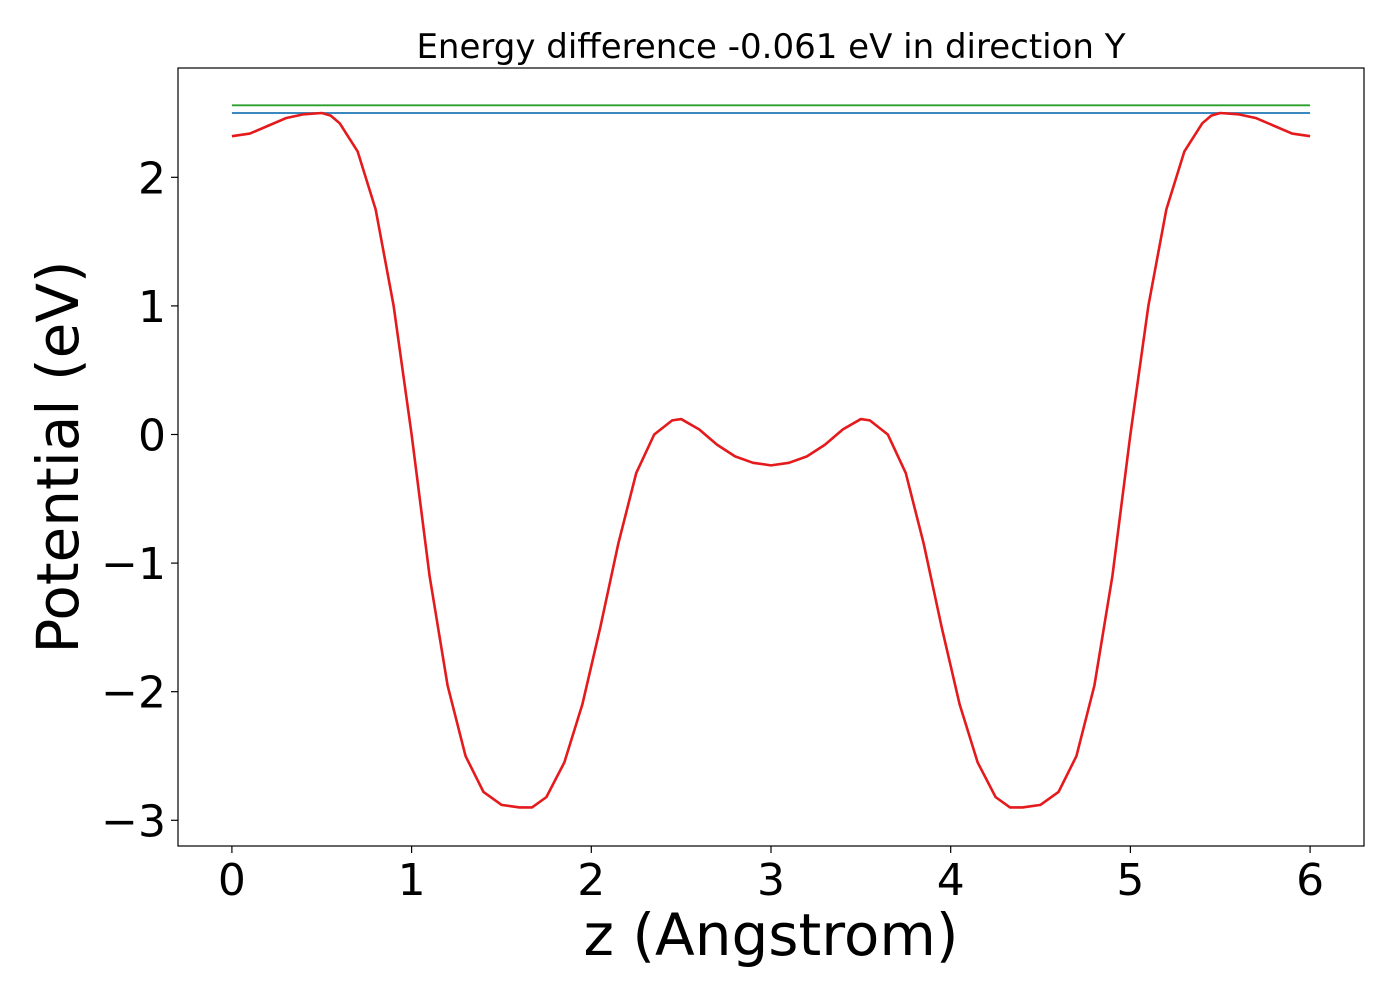 Image resolution: width=1400 pixels, height=1000 pixels. Describe the element at coordinates (232, 880) in the screenshot. I see `x-tick-label: 0` at that location.